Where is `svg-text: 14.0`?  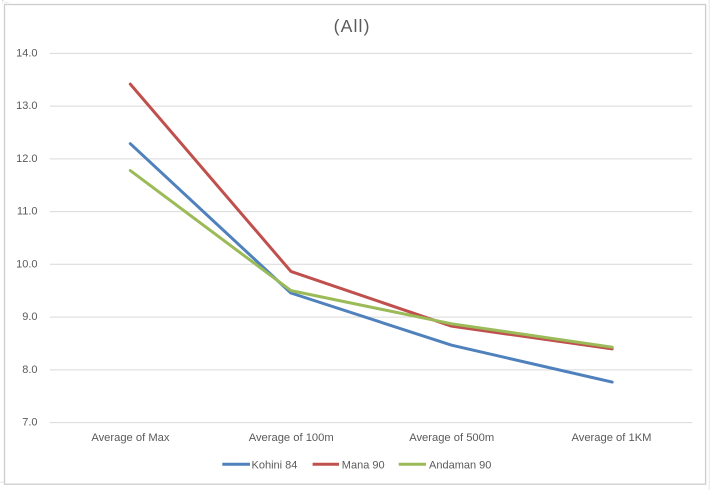
svg-text: 14.0 is located at coordinates (26, 54).